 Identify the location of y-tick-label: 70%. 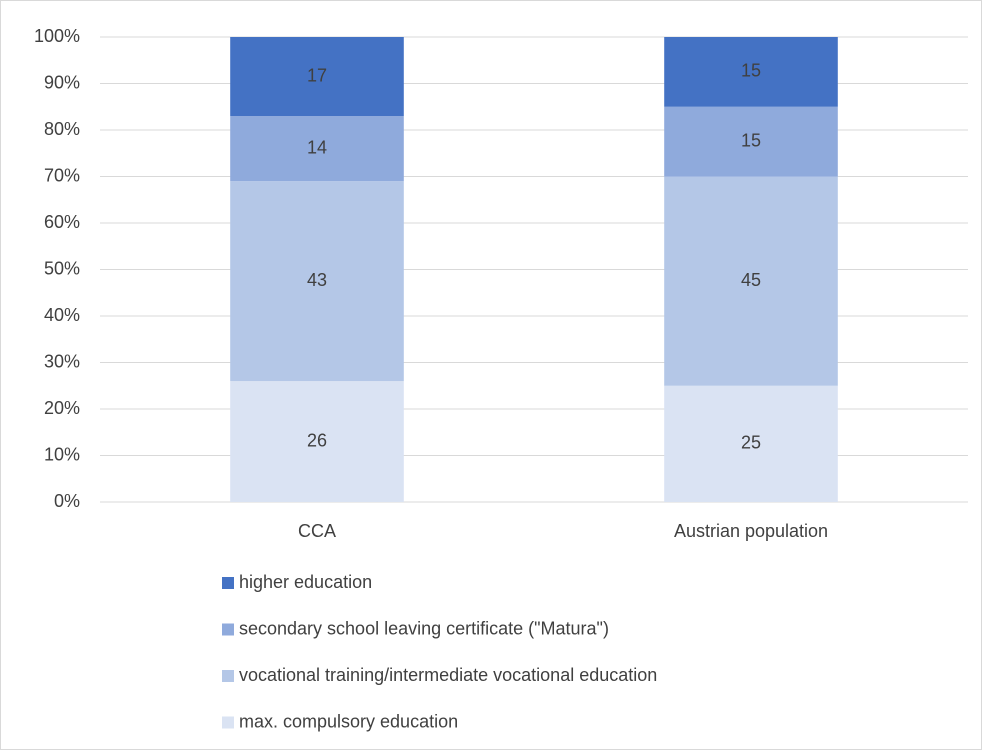
(62, 175).